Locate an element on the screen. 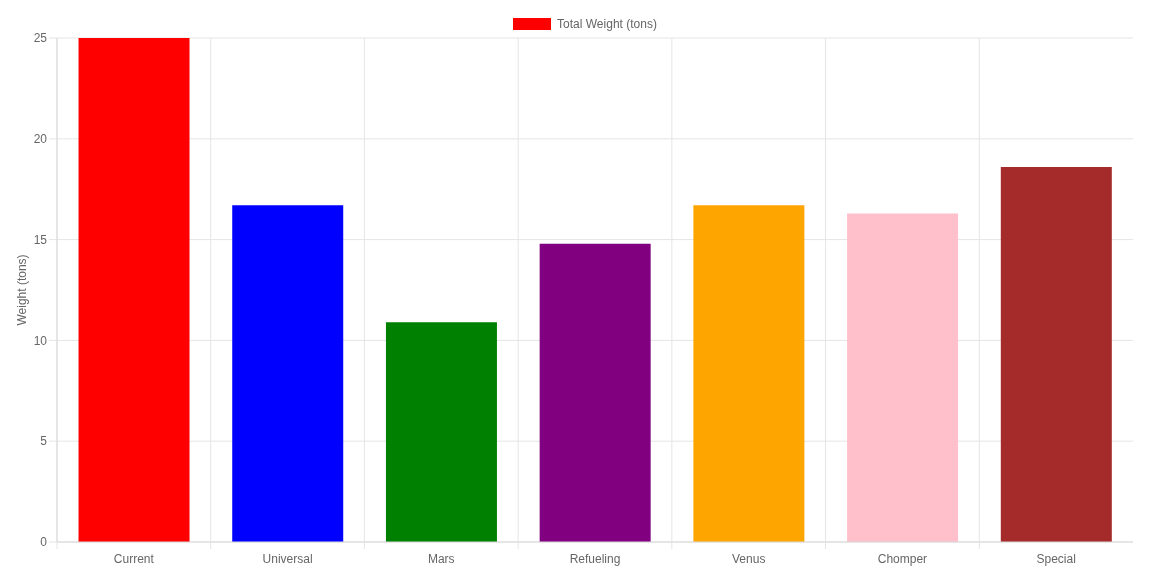  y-tick-label: 5 is located at coordinates (44, 441).